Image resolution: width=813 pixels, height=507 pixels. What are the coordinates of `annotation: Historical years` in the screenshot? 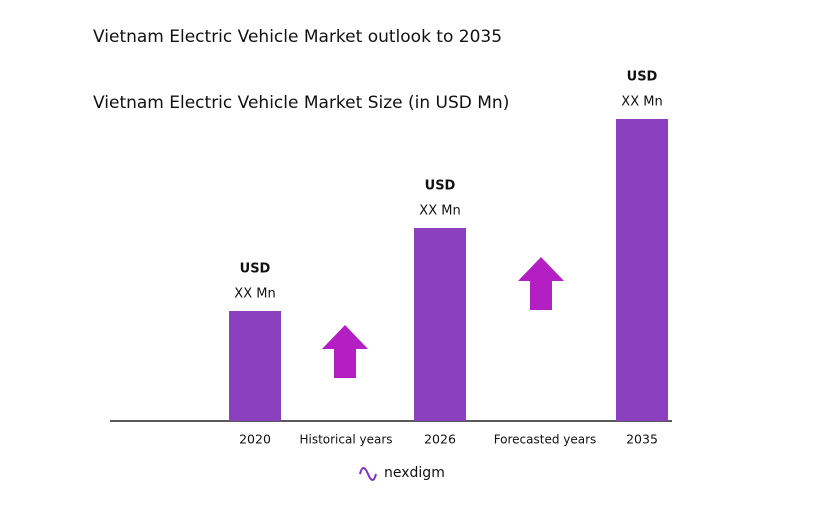 It's located at (345, 440).